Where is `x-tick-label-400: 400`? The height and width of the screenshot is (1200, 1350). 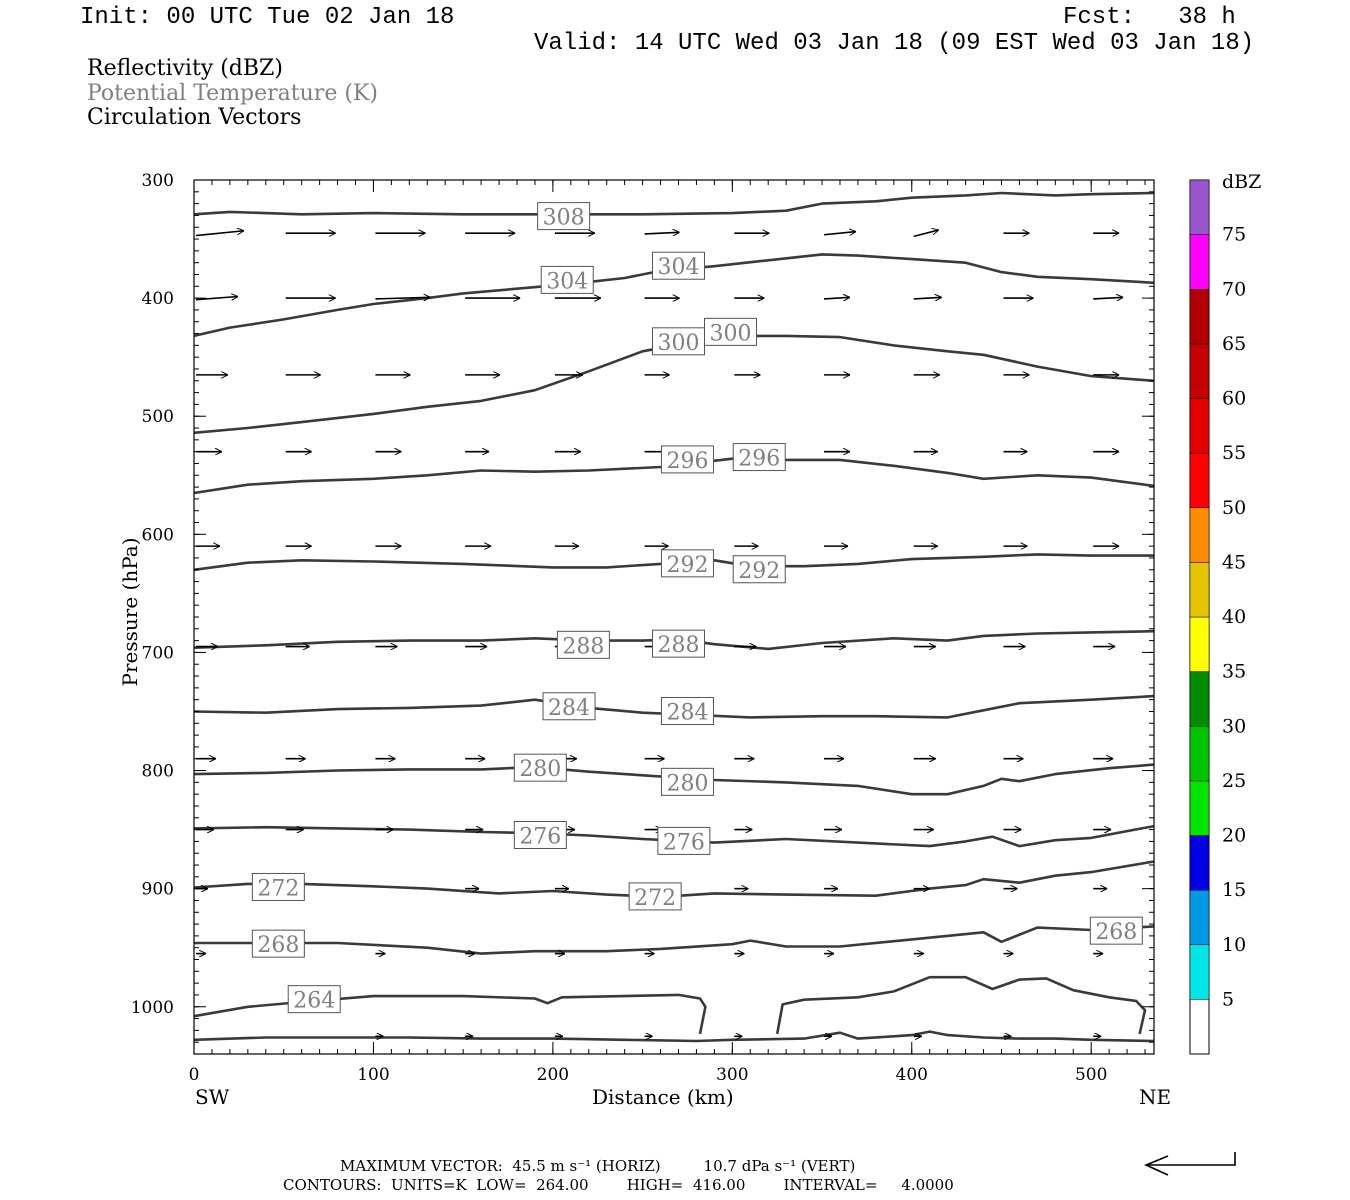 x-tick-label-400: 400 is located at coordinates (912, 1075).